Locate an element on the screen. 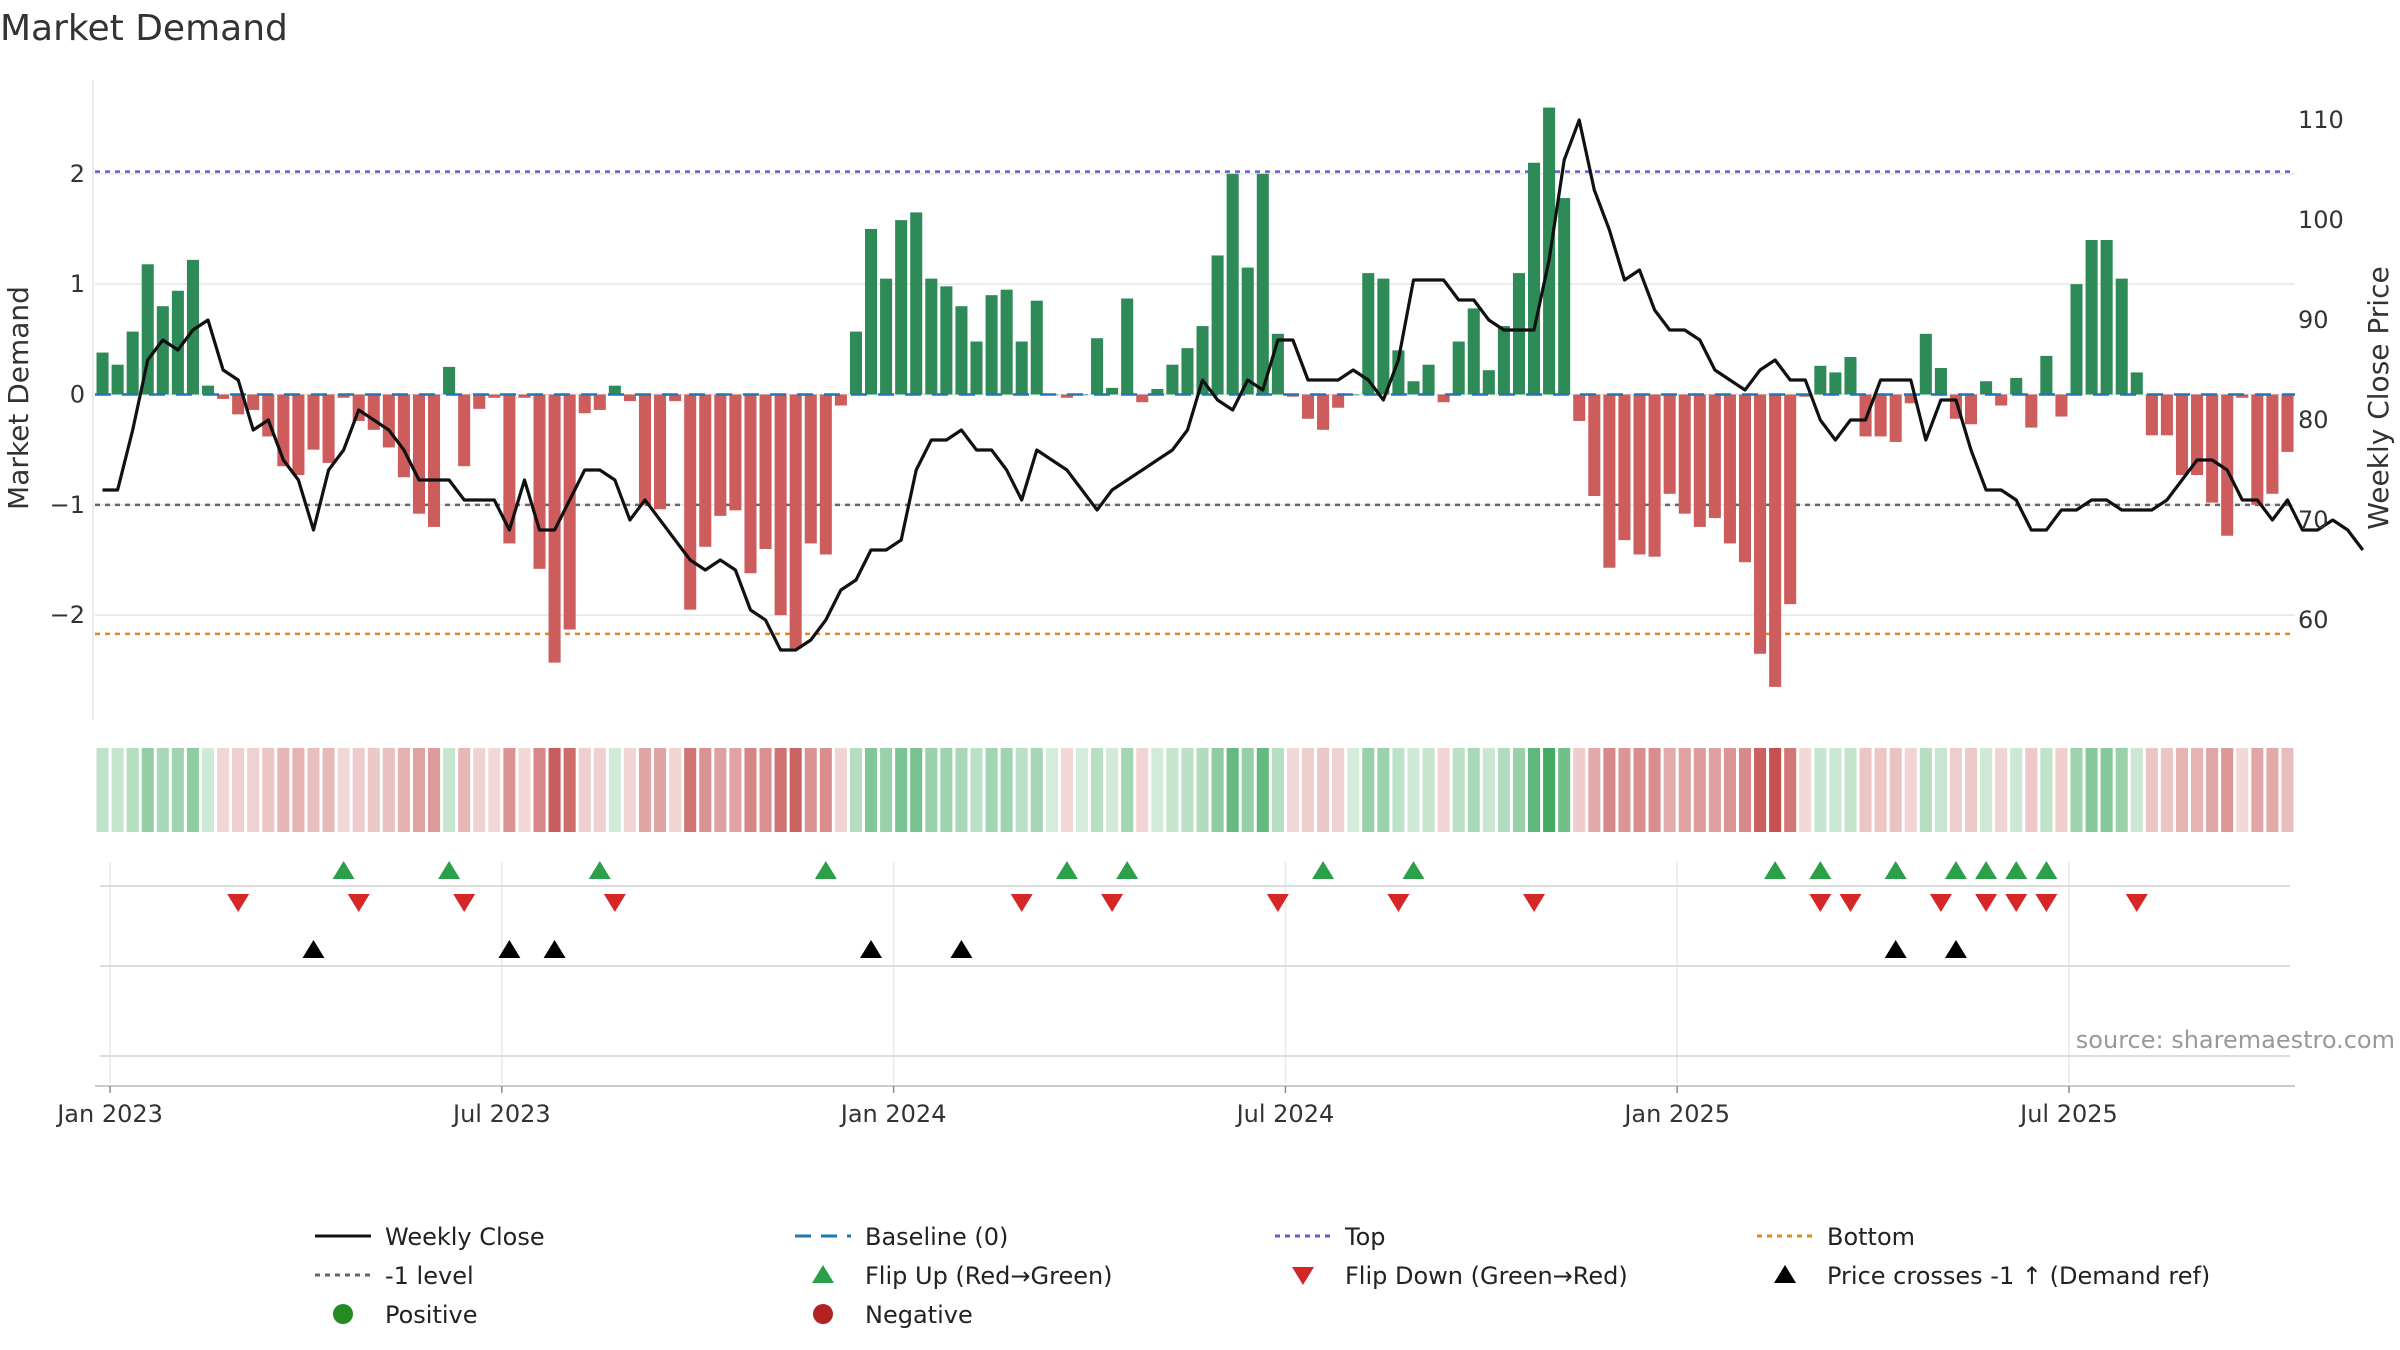  legend-label: Bottom is located at coordinates (1871, 1237).